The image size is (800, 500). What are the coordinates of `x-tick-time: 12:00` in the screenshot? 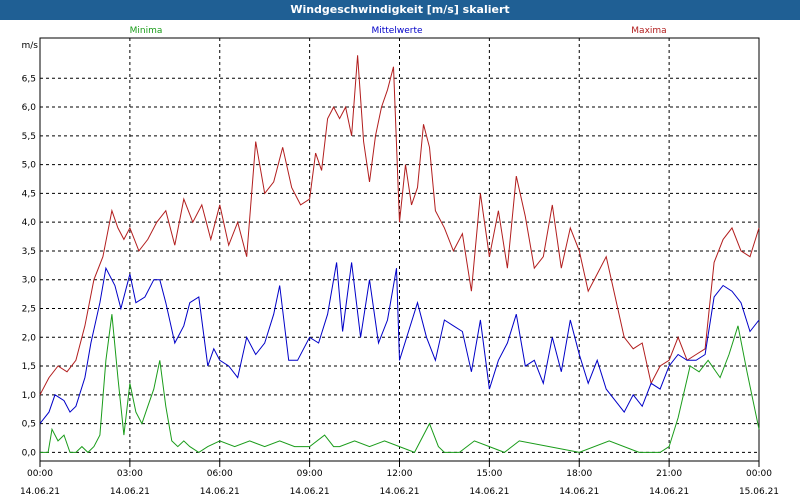 It's located at (400, 474).